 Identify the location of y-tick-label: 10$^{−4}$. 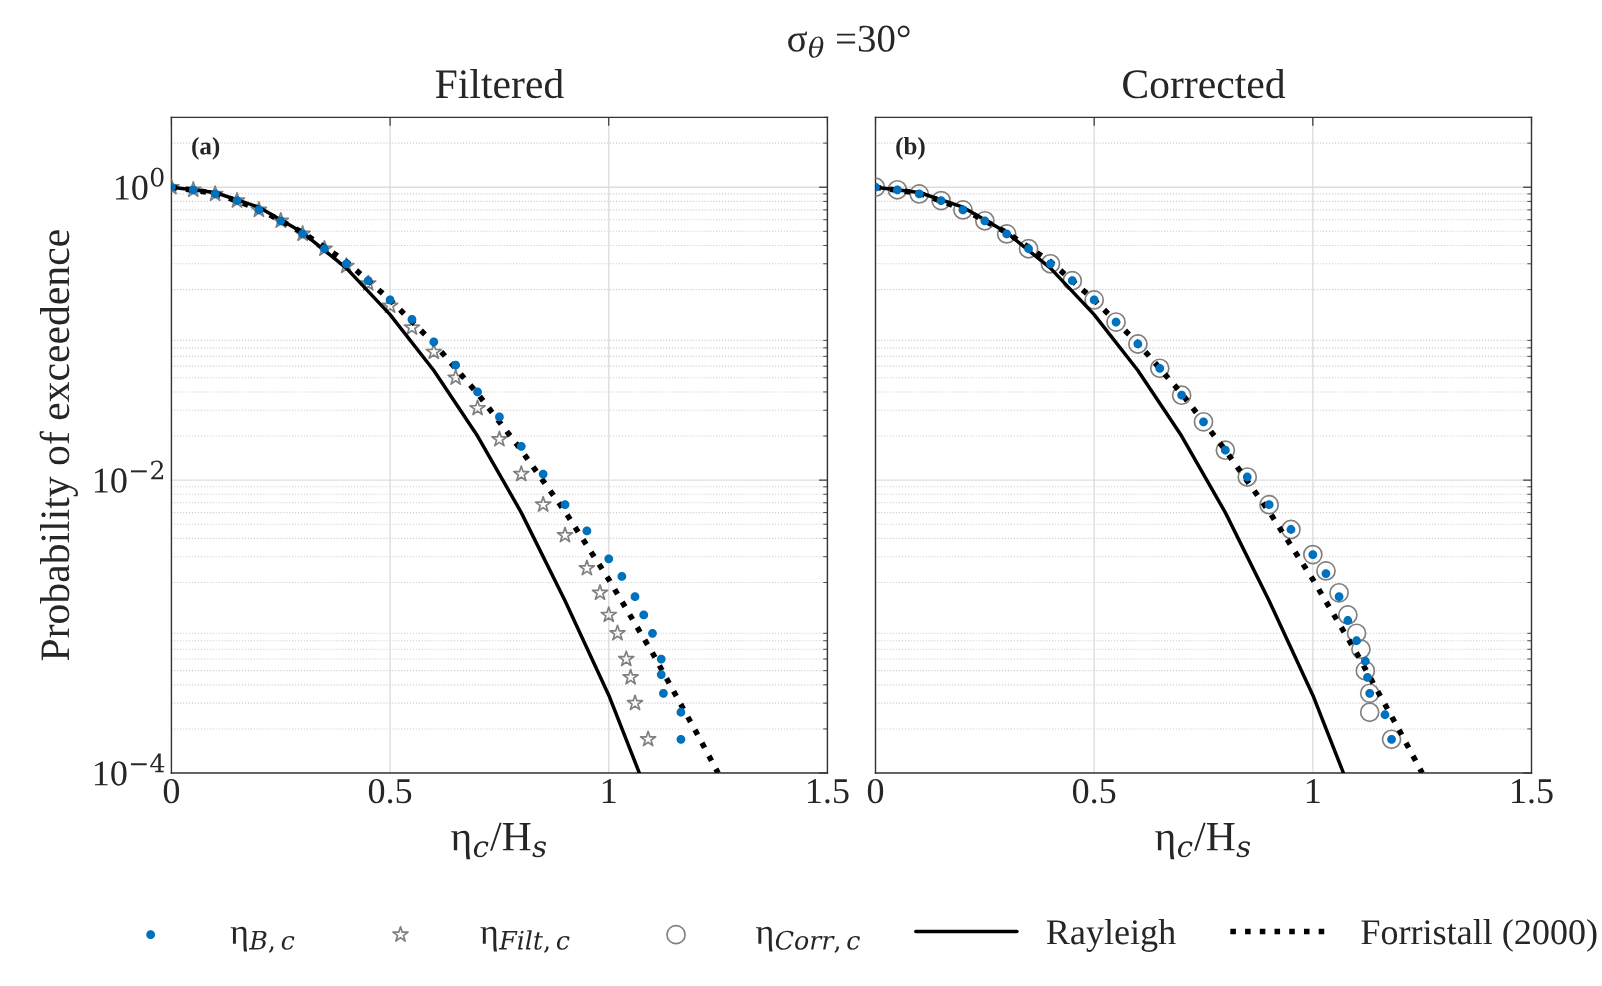
(129, 769).